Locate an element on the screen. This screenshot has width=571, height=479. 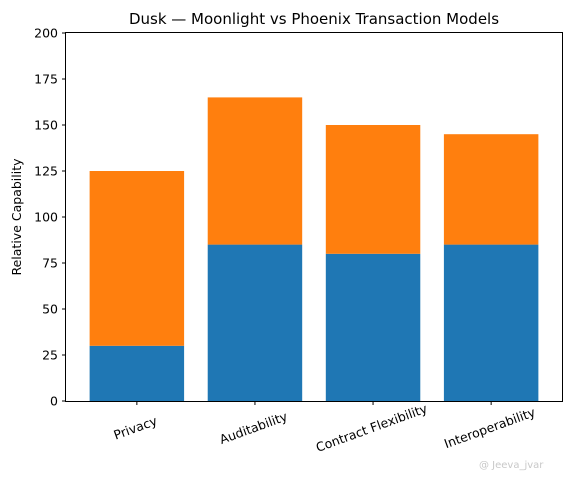
bar-series-1-contract-flexibility is located at coordinates (373, 327).